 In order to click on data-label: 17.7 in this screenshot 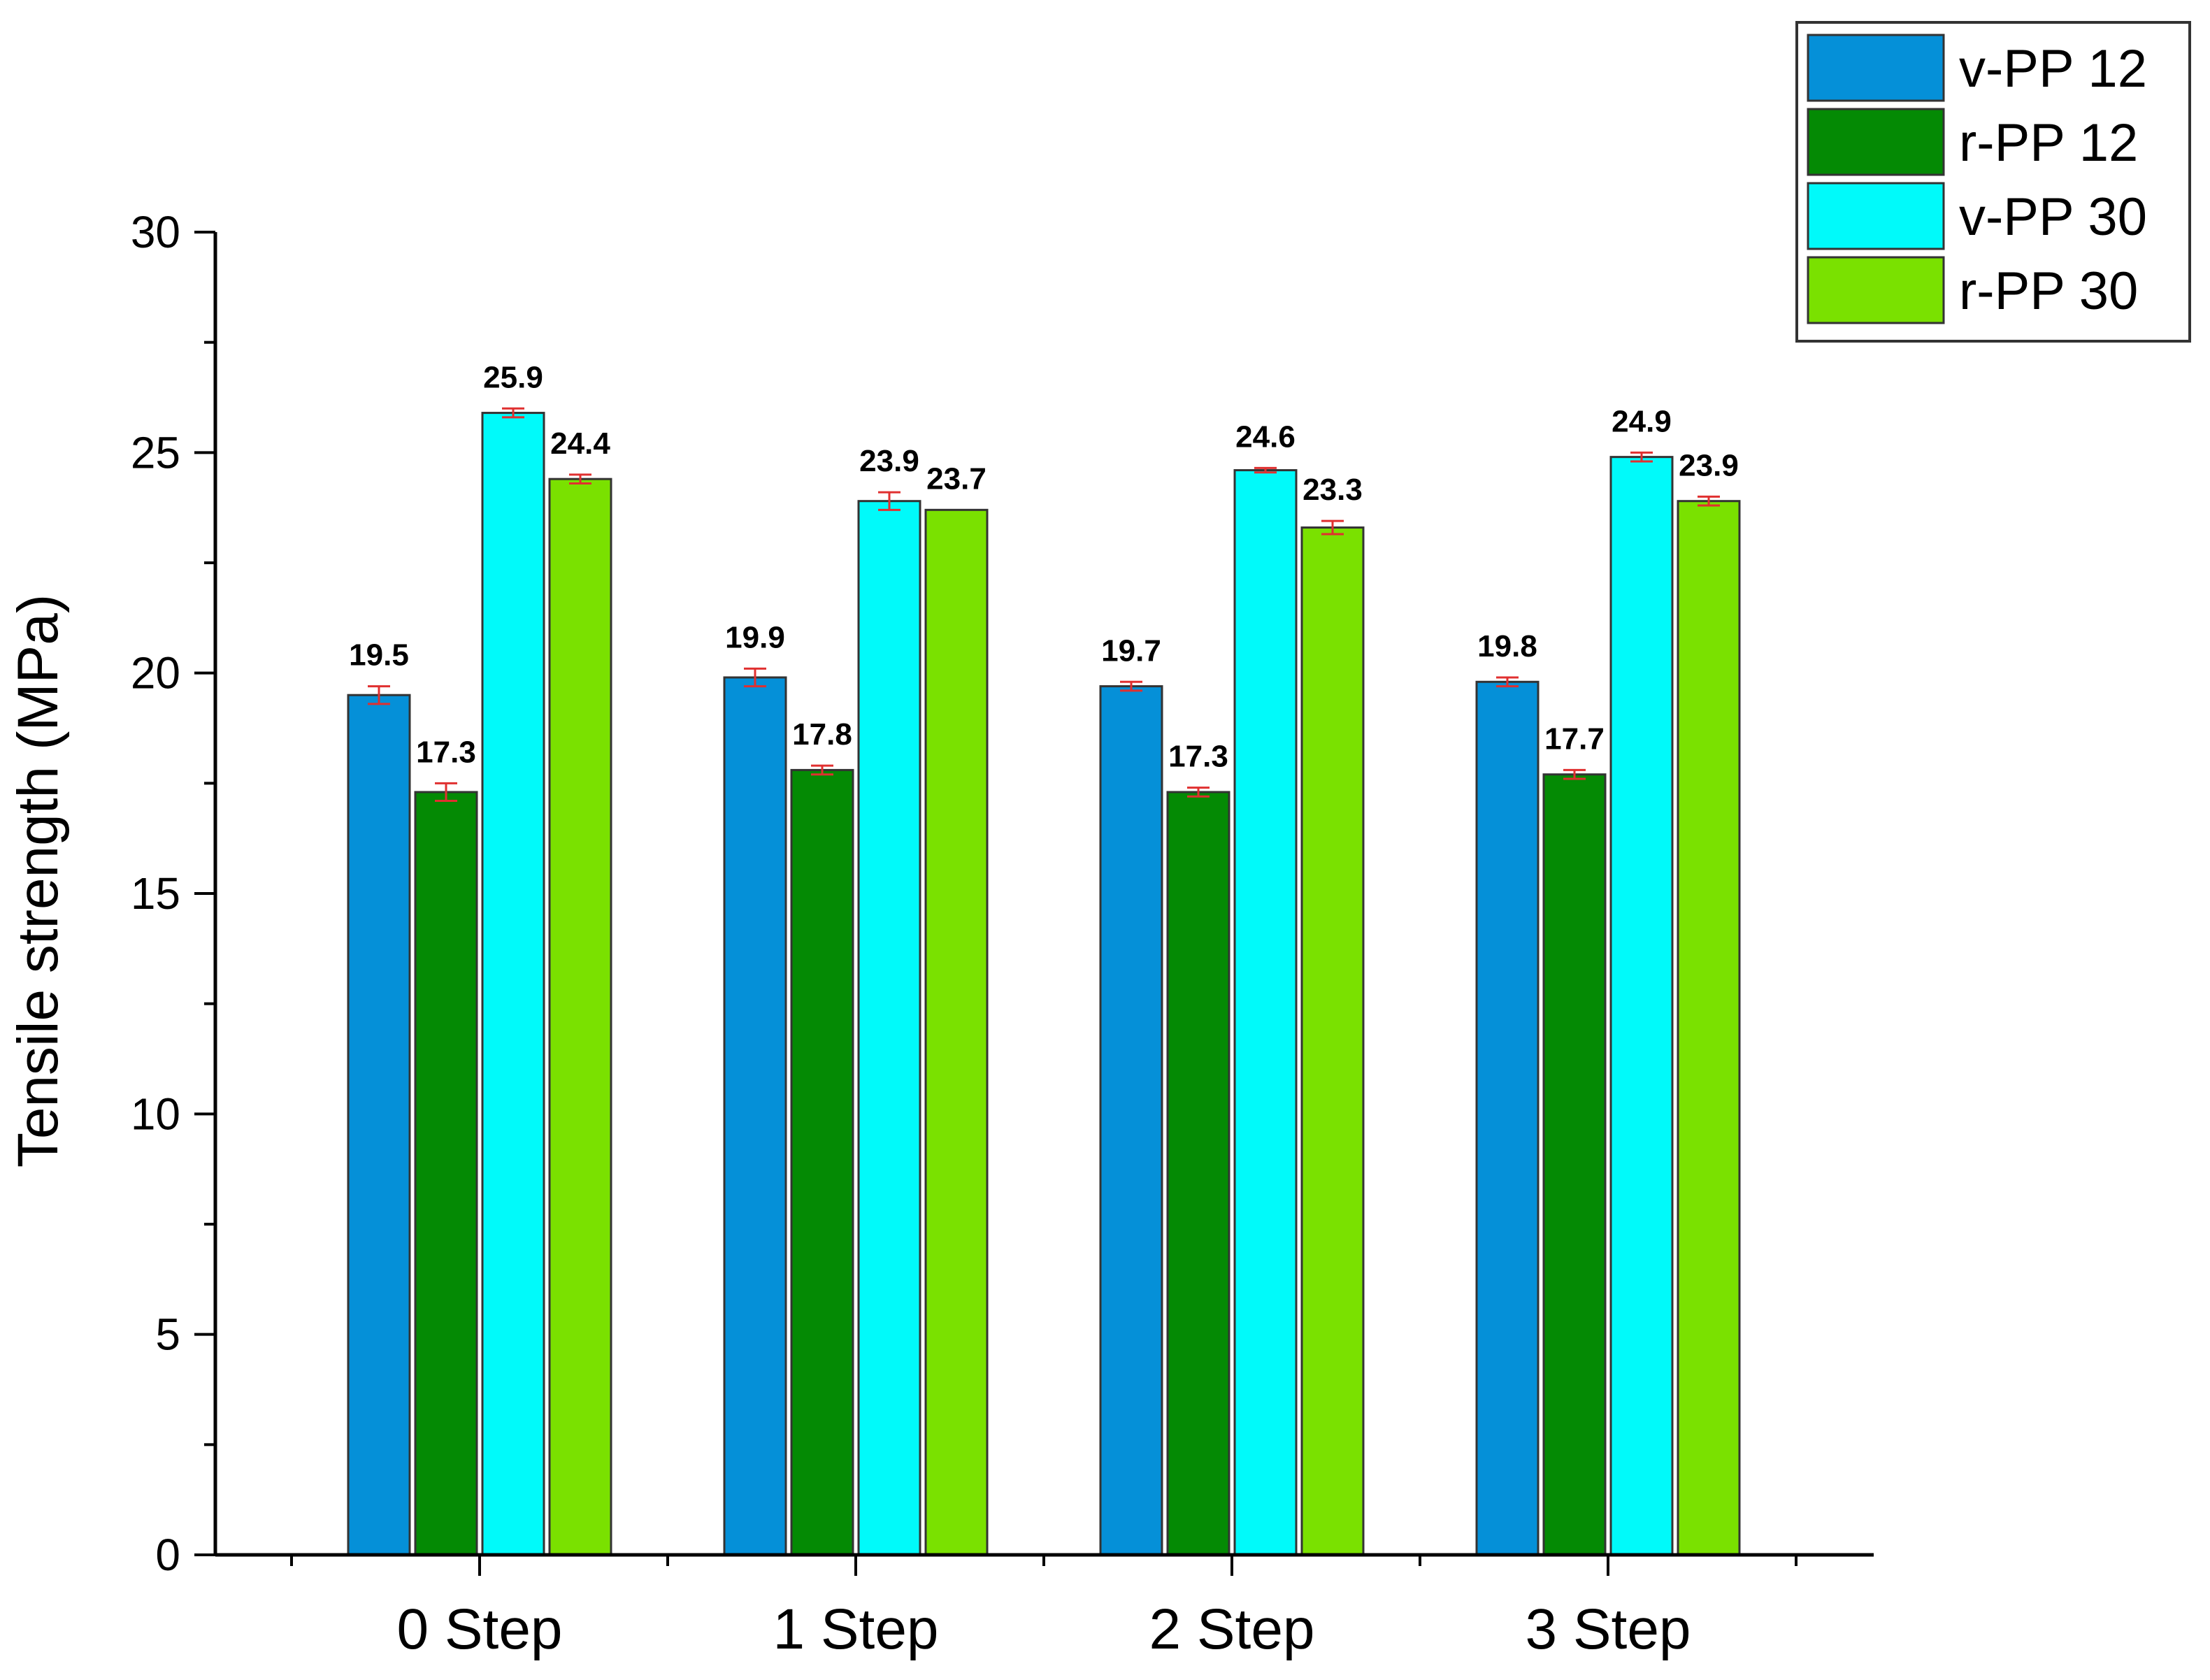, I will do `click(1575, 738)`.